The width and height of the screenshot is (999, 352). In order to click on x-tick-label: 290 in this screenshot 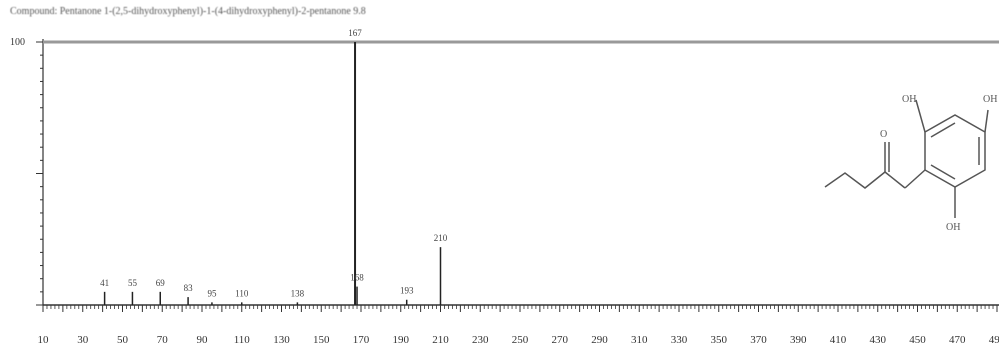, I will do `click(599, 340)`.